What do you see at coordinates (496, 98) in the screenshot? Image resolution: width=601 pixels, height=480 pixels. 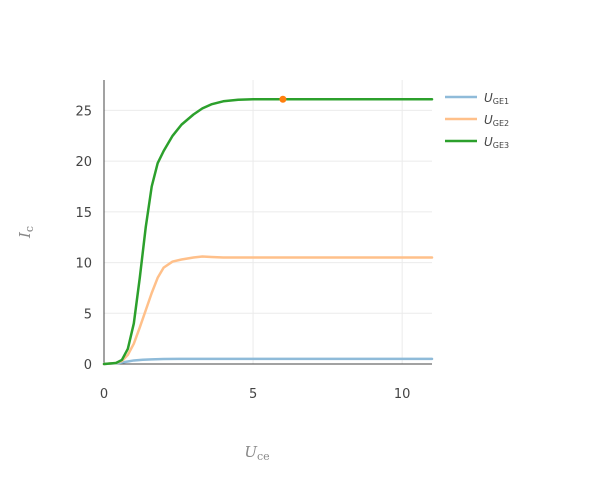 I see `legend-label-uge1: UGE1` at bounding box center [496, 98].